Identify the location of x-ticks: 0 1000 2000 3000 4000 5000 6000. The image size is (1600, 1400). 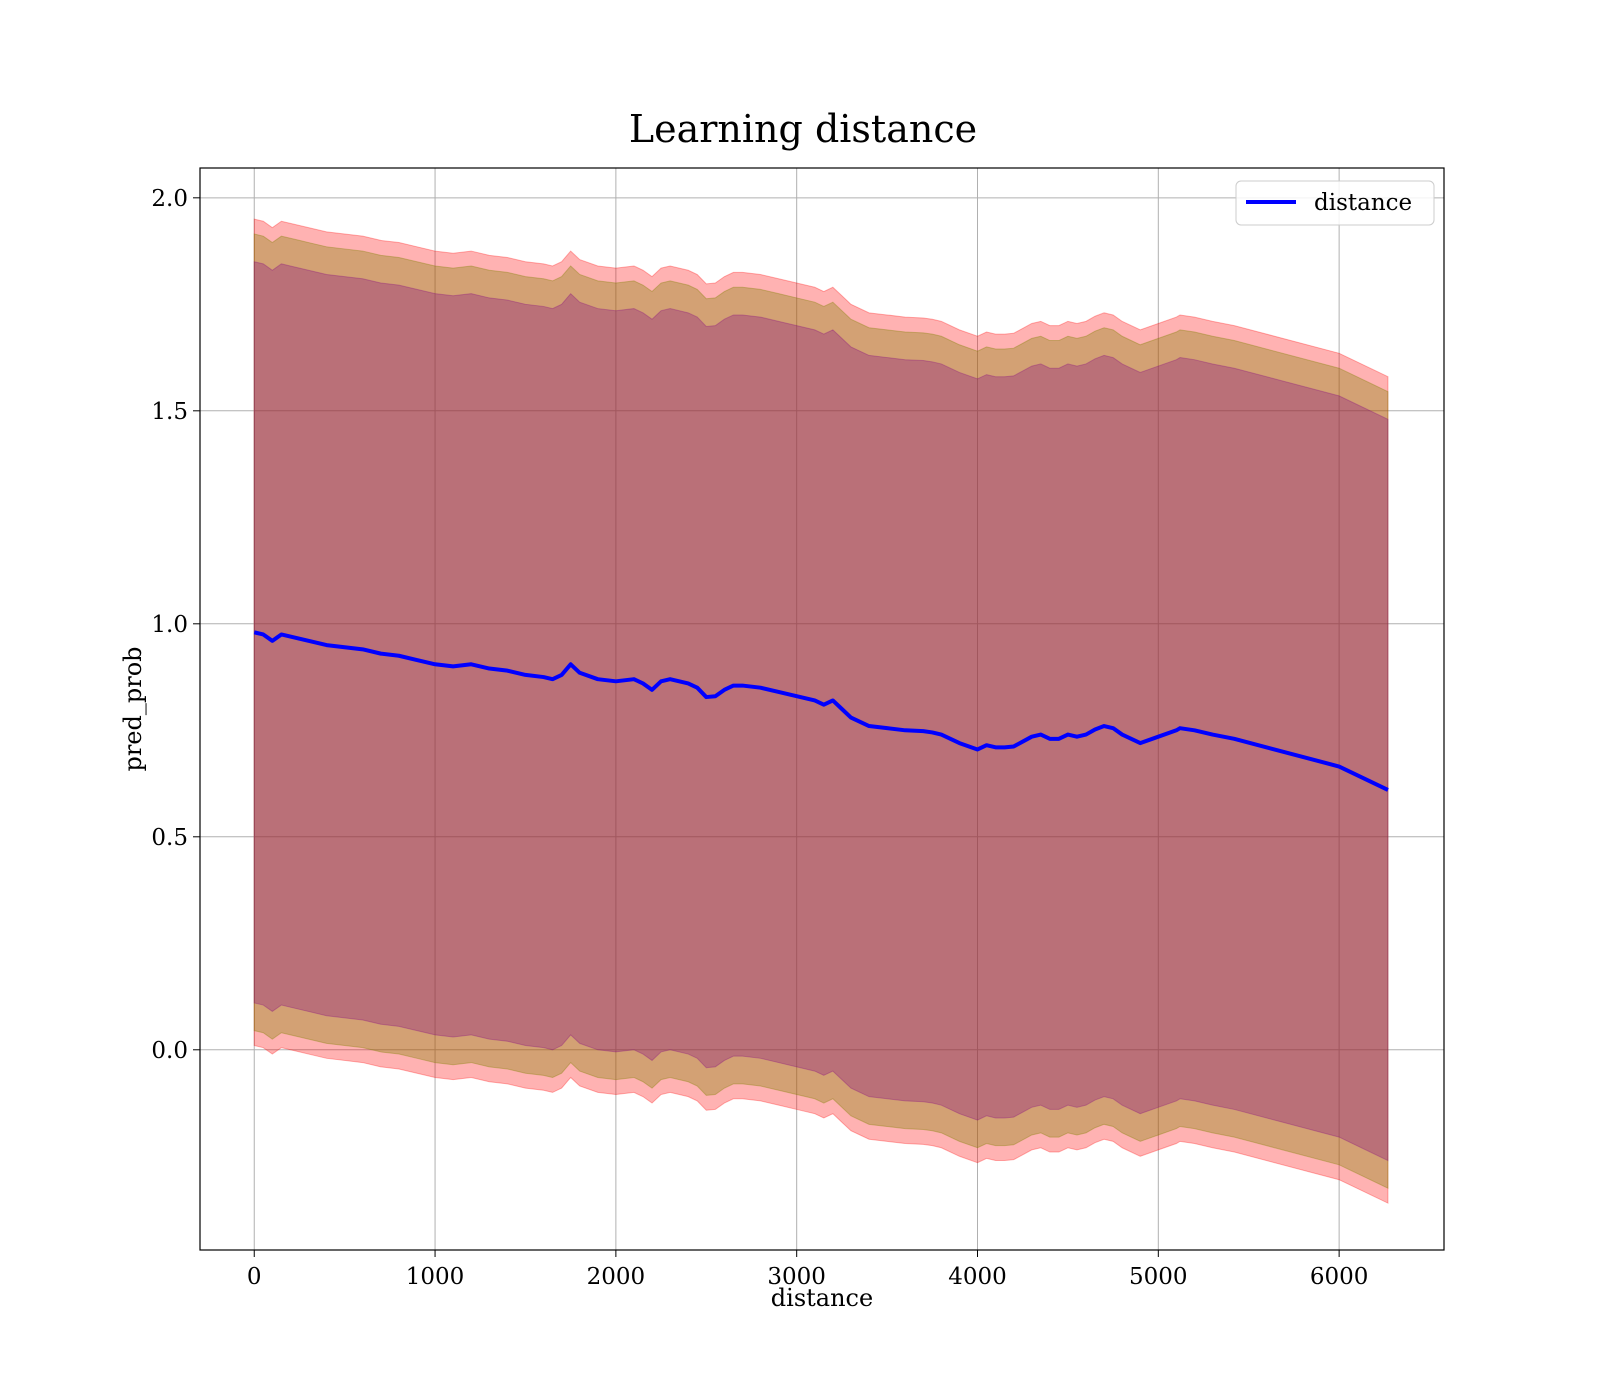
(807, 1270).